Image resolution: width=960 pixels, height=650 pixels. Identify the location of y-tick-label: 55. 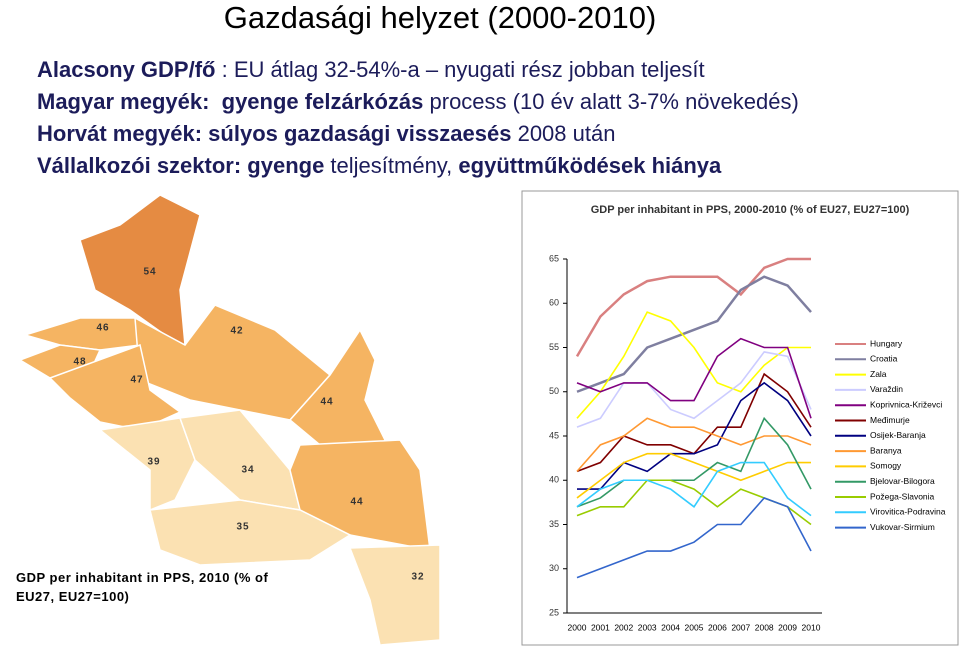
(554, 347).